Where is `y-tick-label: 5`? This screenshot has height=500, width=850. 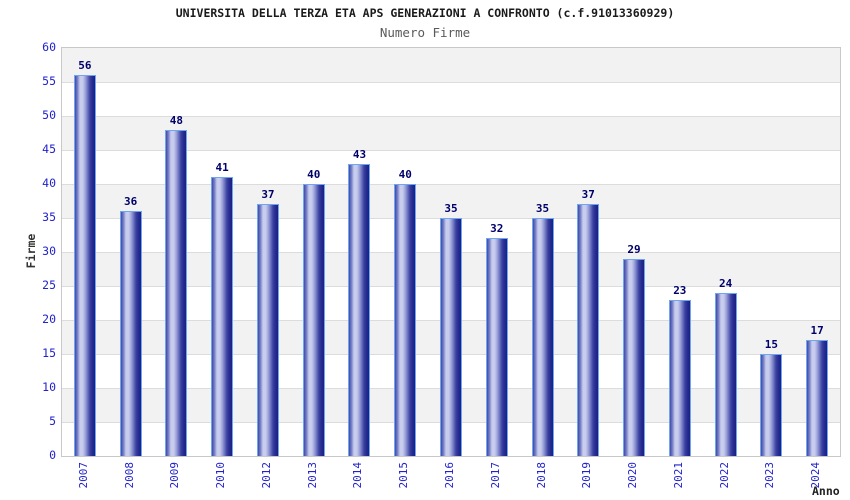 y-tick-label: 5 is located at coordinates (52, 421).